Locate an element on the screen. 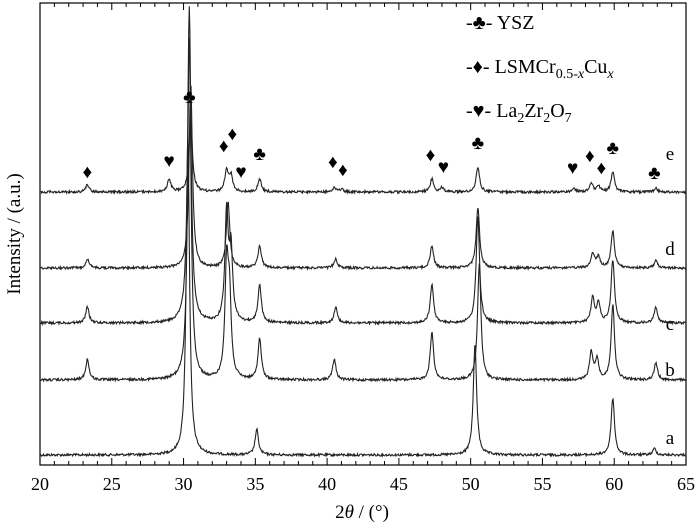  x-tick-label: 25 is located at coordinates (112, 484).